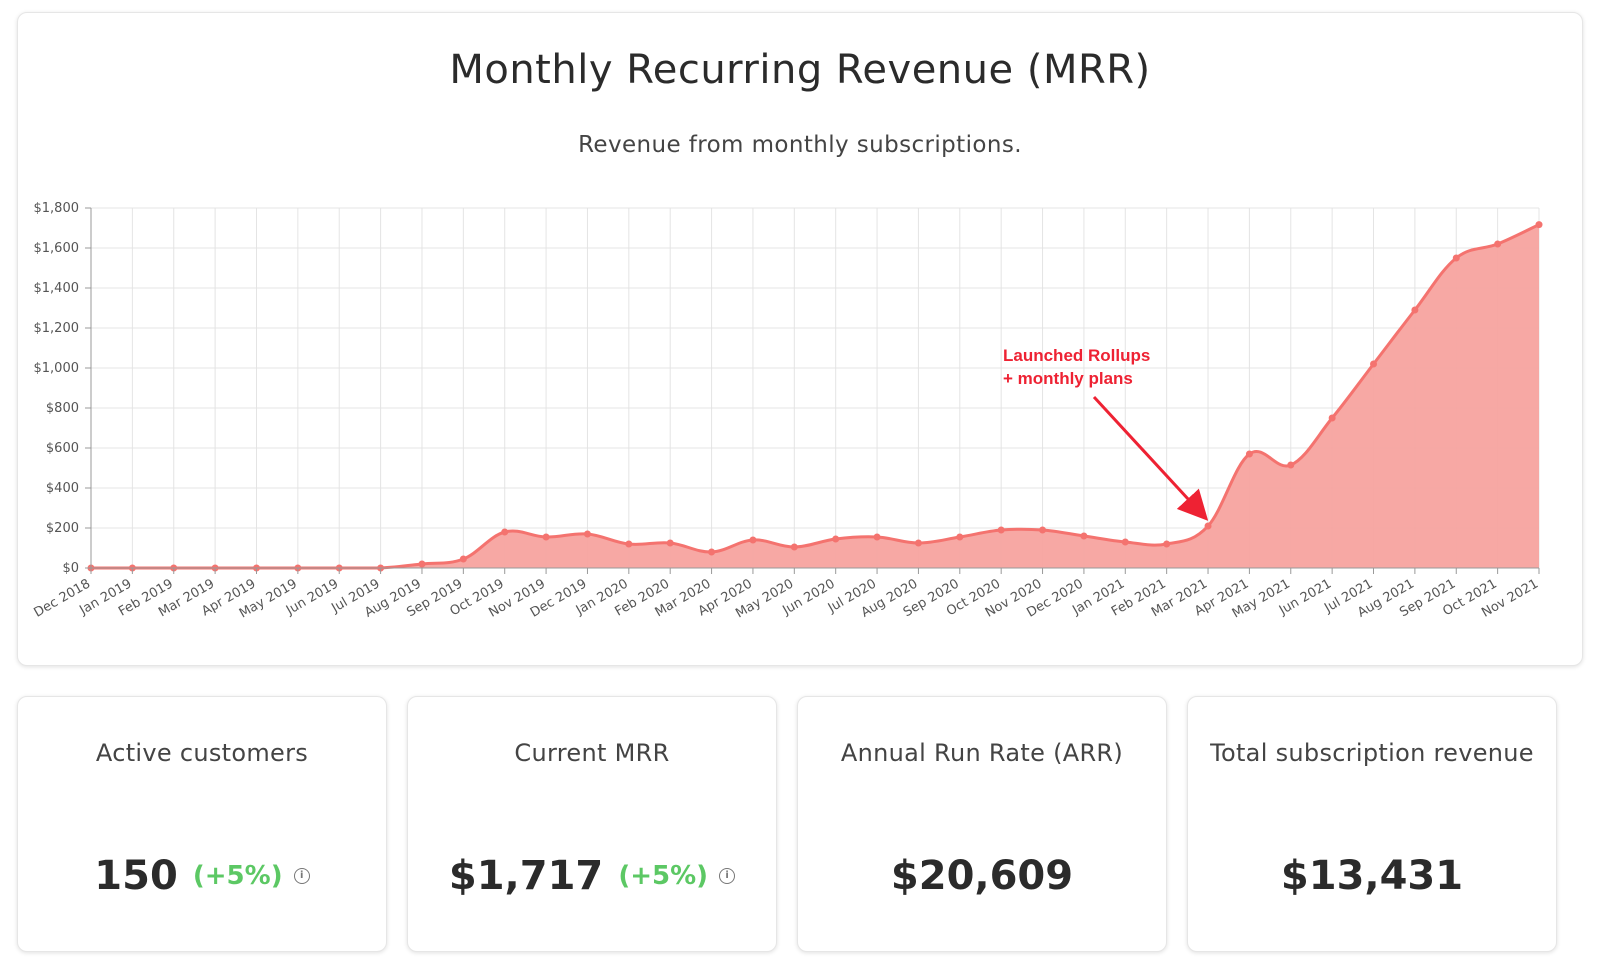 This screenshot has width=1600, height=970. What do you see at coordinates (70, 568) in the screenshot?
I see `y-tick-label: $0` at bounding box center [70, 568].